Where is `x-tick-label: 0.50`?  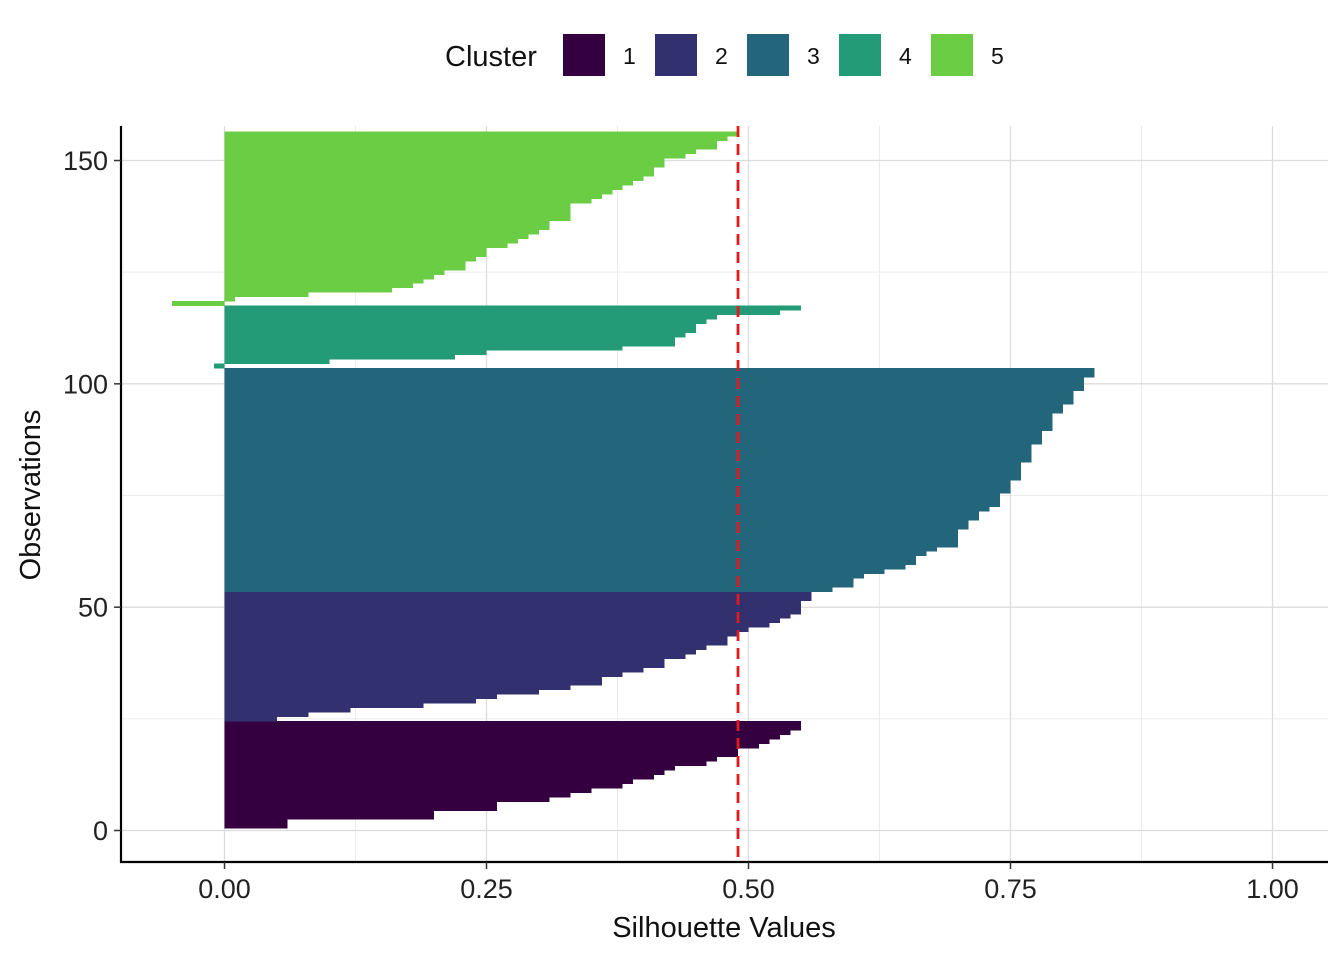
x-tick-label: 0.50 is located at coordinates (748, 889).